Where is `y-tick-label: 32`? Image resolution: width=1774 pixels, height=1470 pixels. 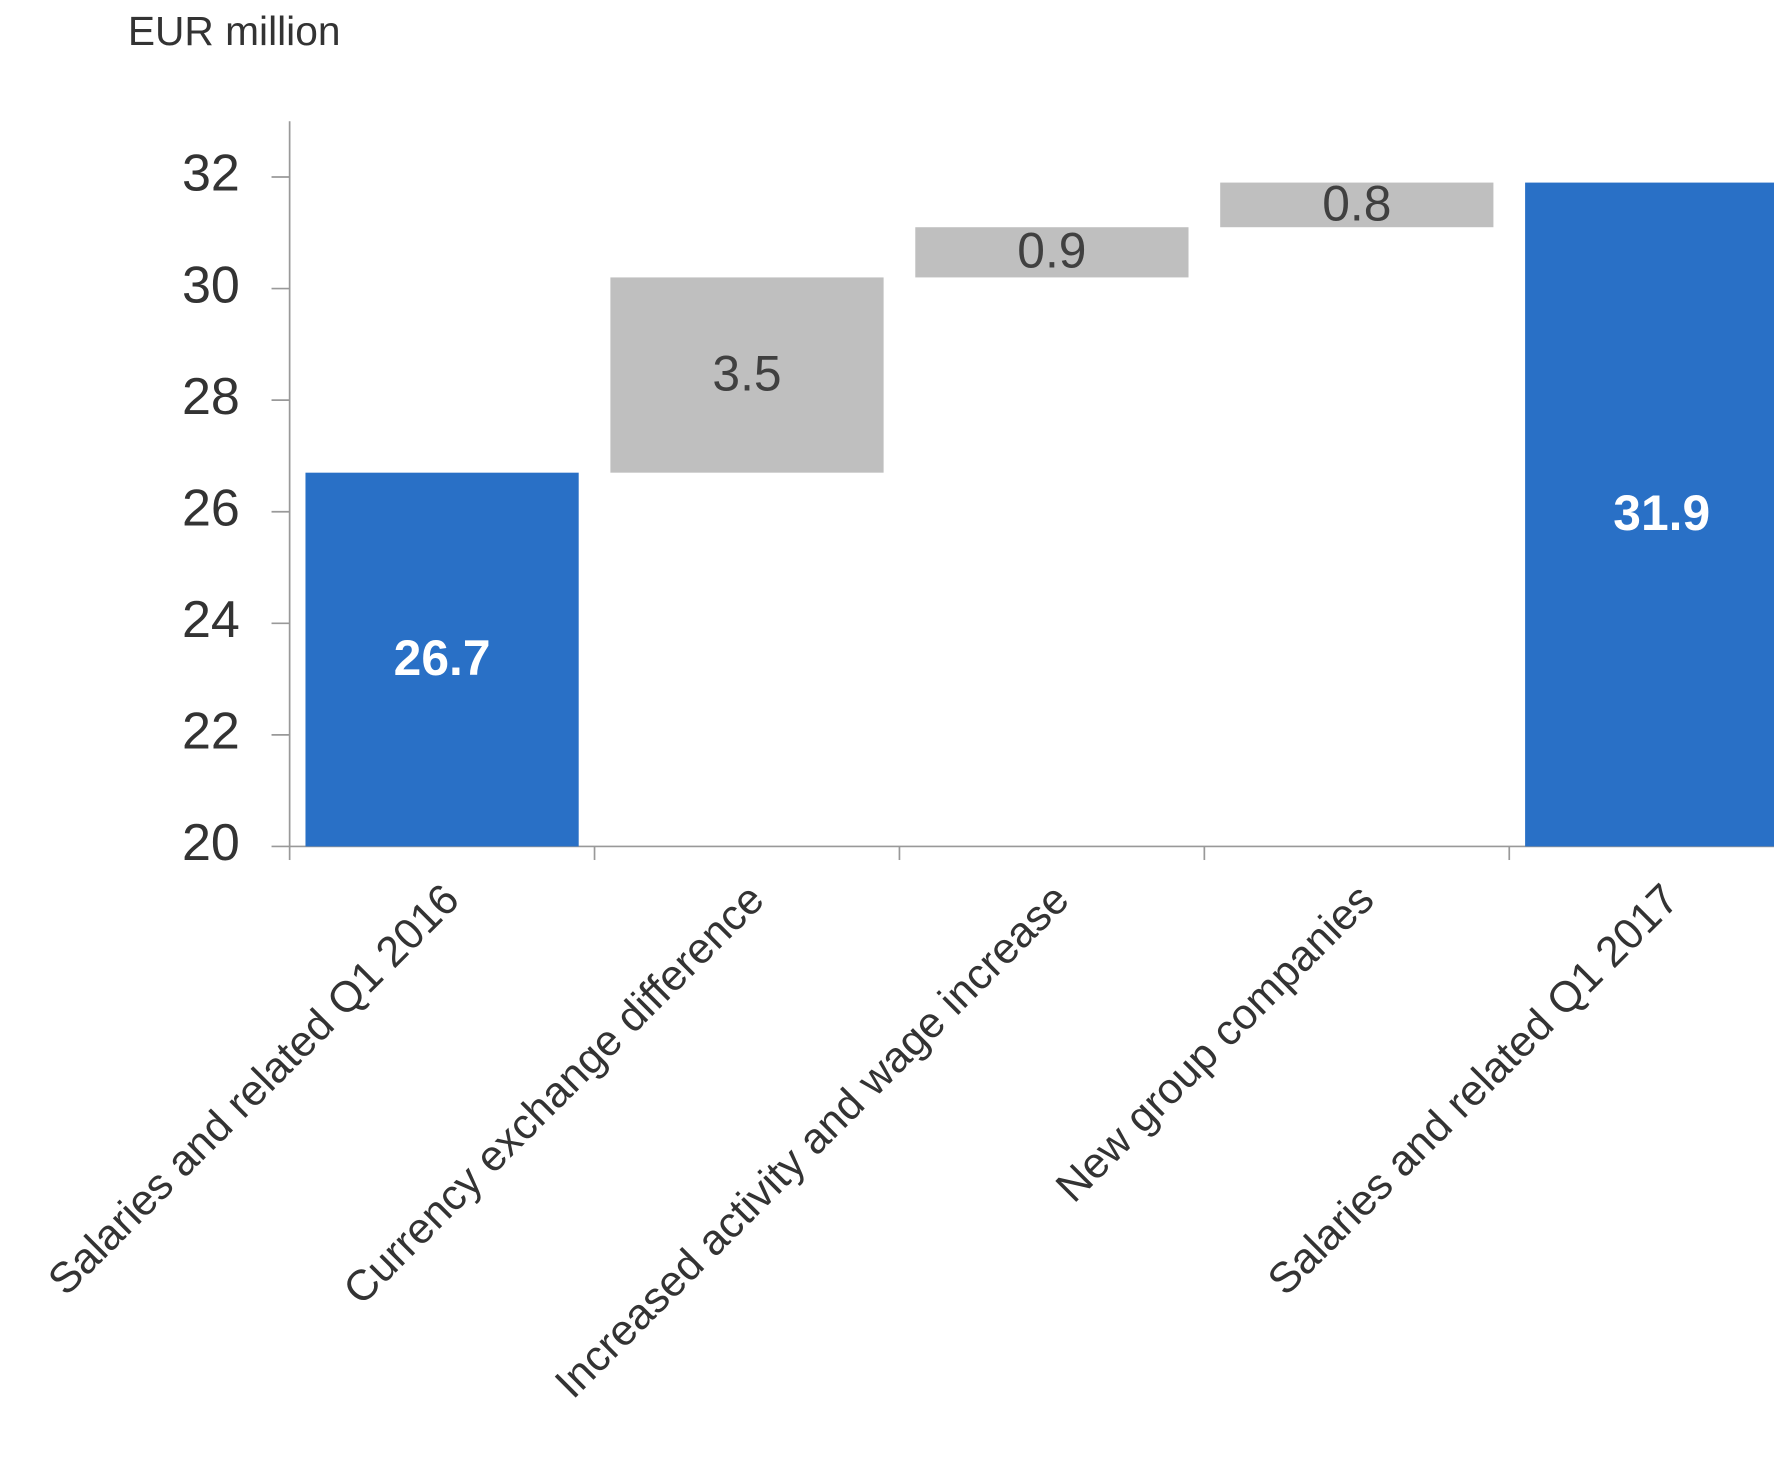 y-tick-label: 32 is located at coordinates (211, 174).